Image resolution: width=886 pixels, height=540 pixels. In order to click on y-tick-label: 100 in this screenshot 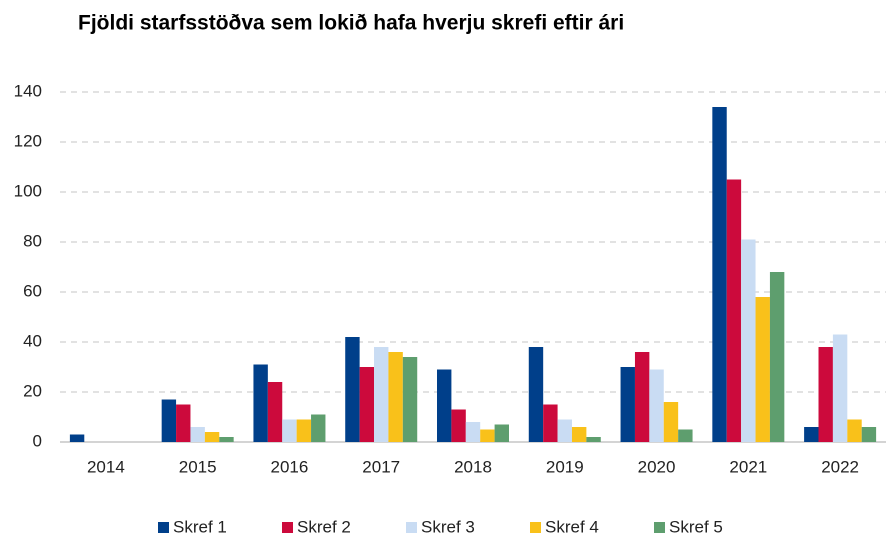, I will do `click(28, 190)`.